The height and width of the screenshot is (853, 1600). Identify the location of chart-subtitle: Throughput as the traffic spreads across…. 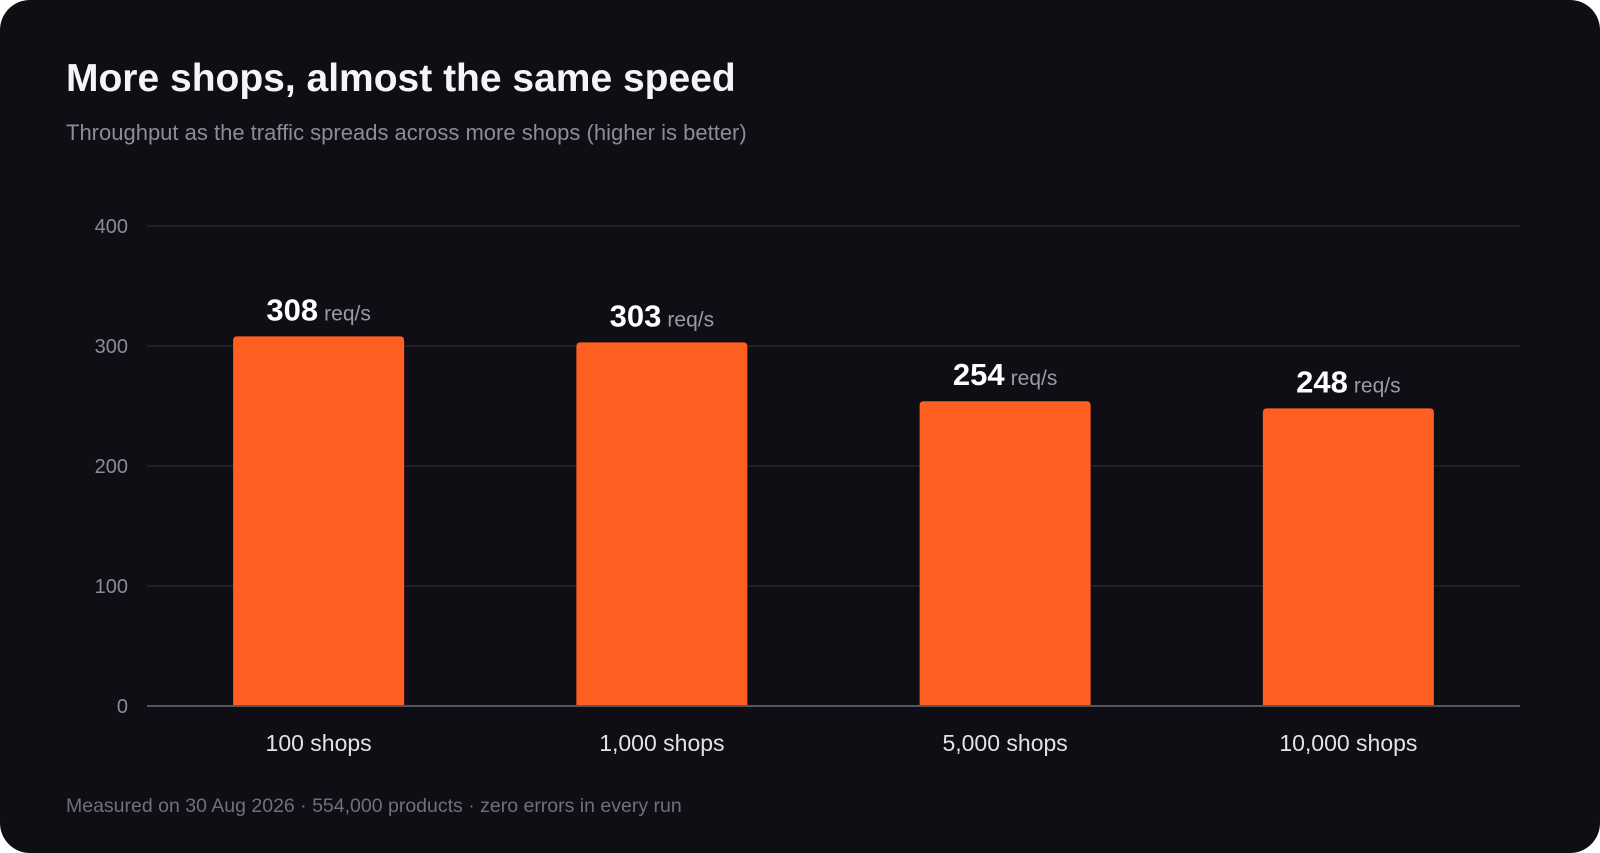
(406, 132).